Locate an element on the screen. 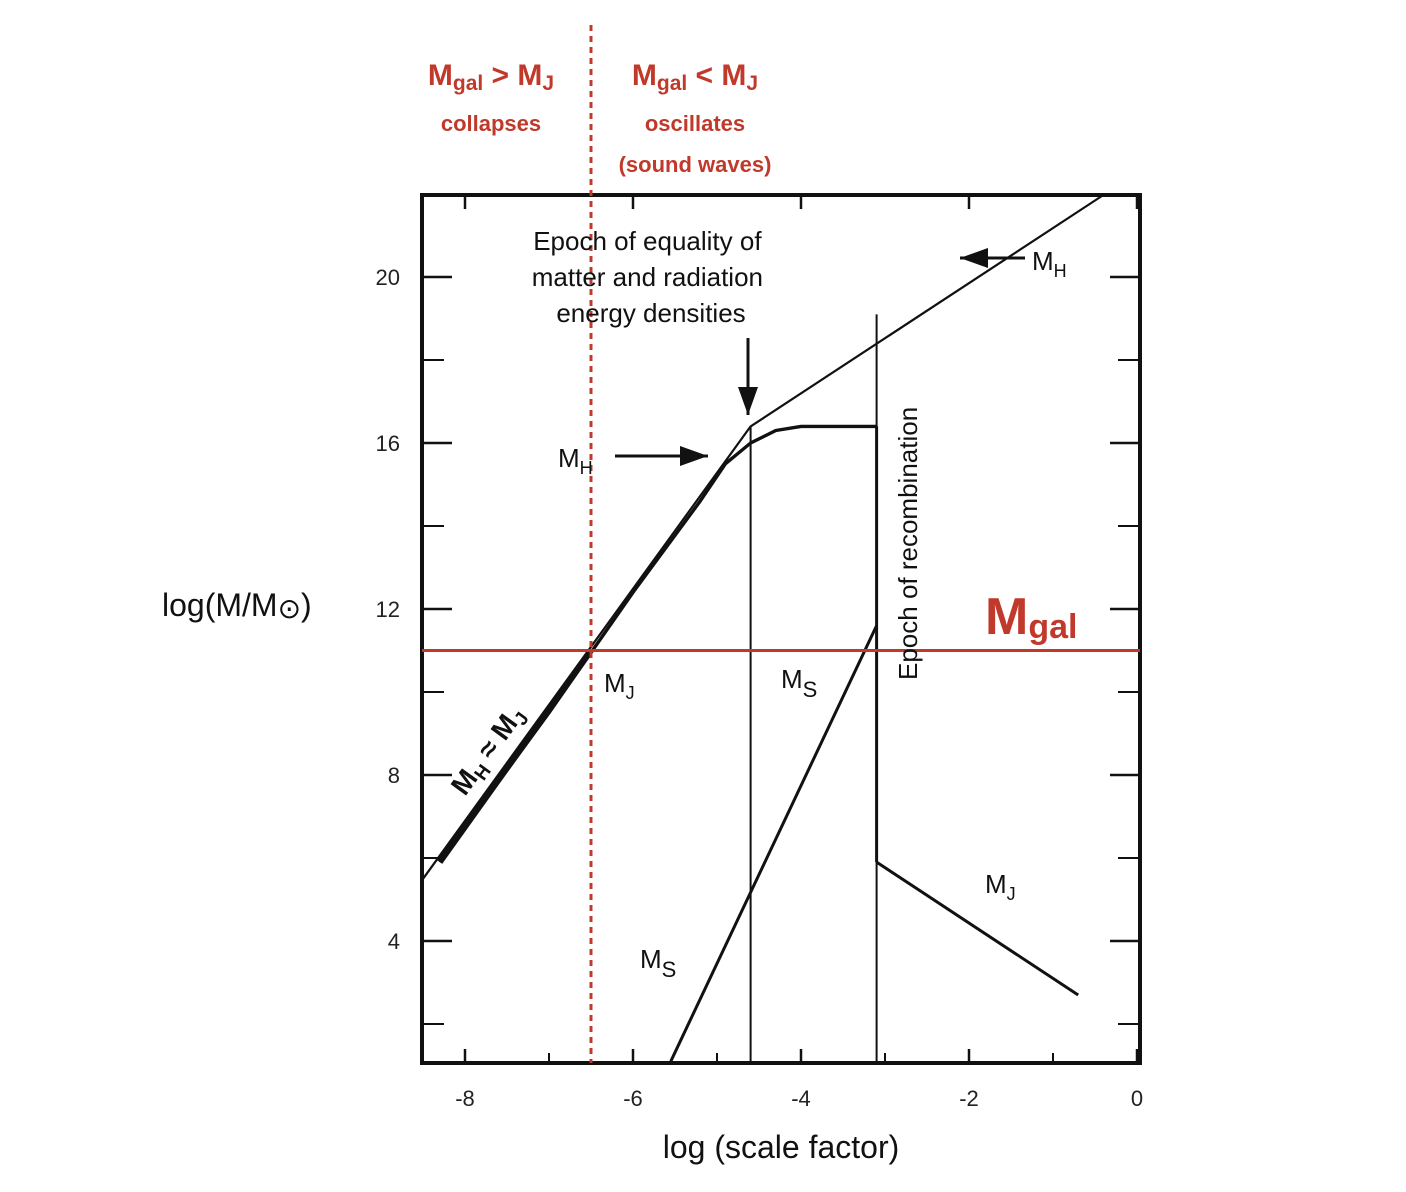  y-tick-label: 8 is located at coordinates (394, 775).